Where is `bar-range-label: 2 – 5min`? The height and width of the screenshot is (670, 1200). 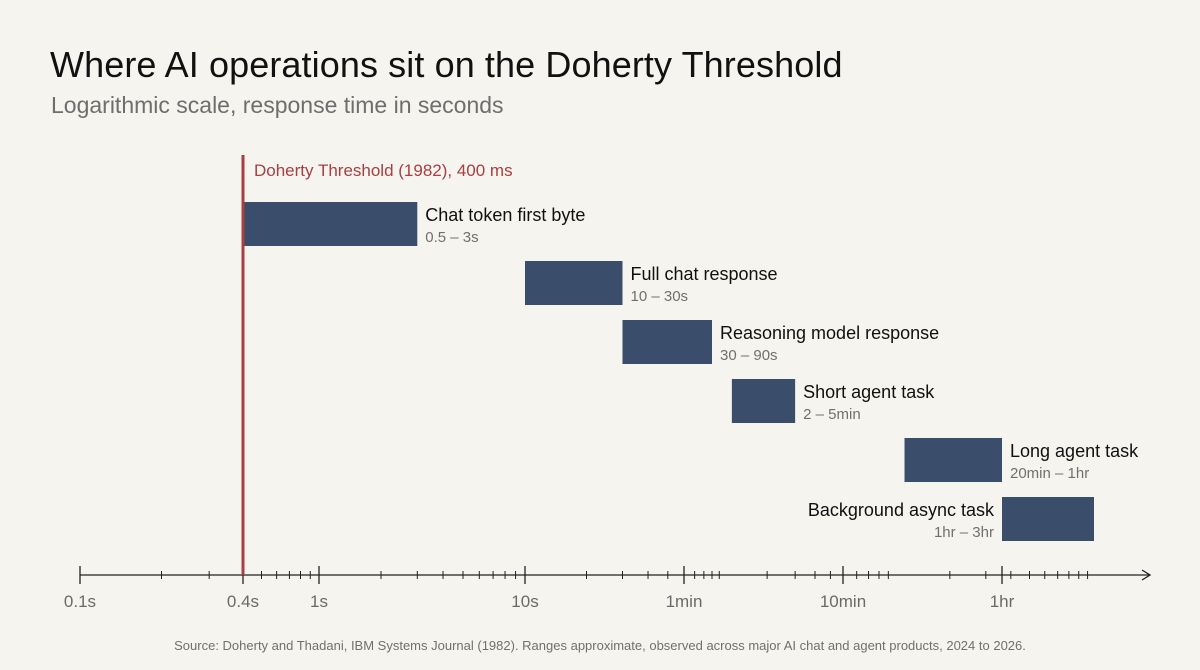 bar-range-label: 2 – 5min is located at coordinates (832, 414).